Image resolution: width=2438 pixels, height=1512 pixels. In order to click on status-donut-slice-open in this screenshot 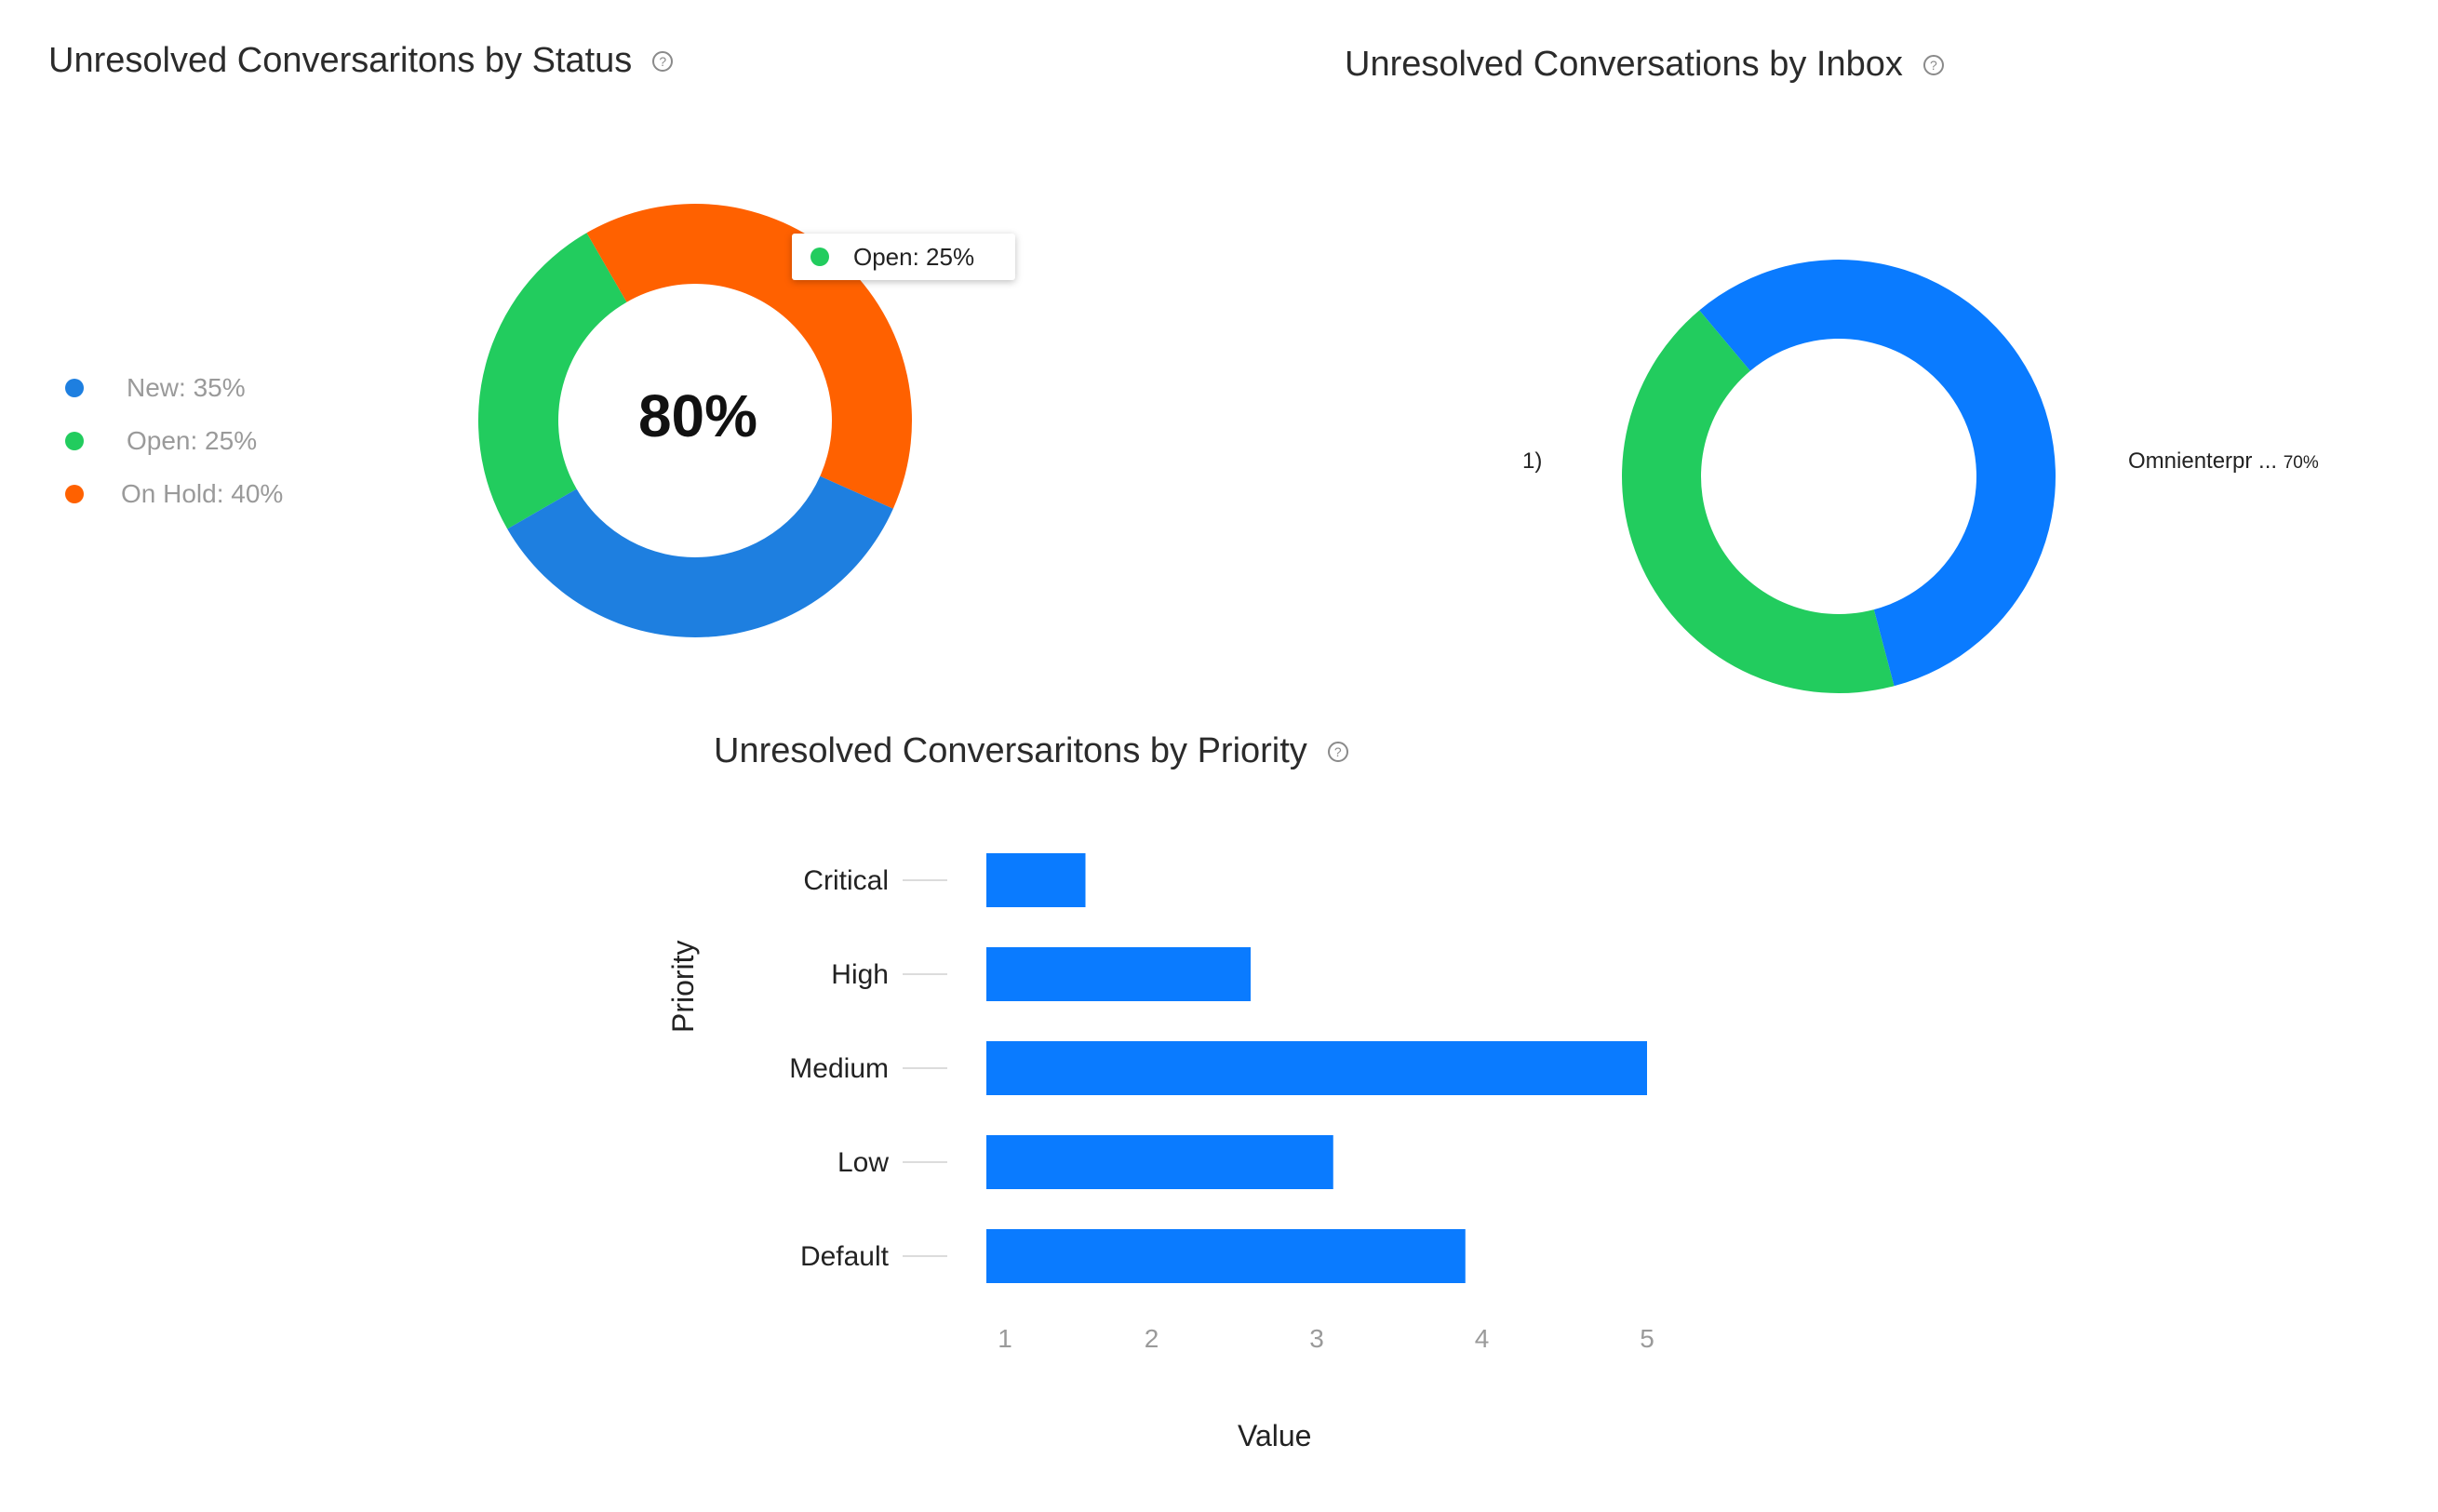, I will do `click(552, 381)`.